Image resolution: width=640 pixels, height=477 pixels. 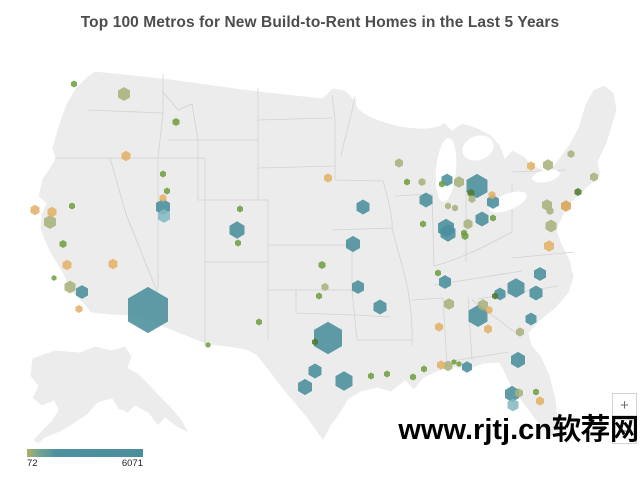 I want to click on zoom-in-button: +, so click(x=624, y=405).